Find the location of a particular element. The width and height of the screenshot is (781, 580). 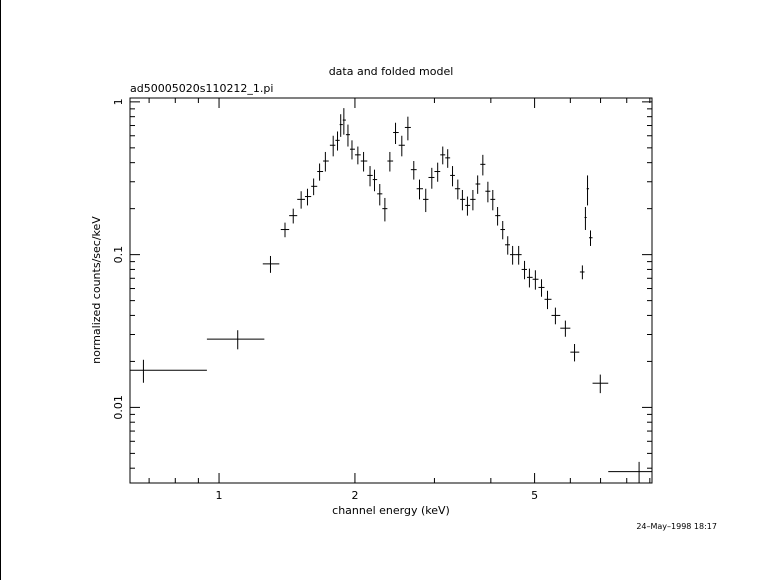

y-tick-label: 0.1 is located at coordinates (118, 255).